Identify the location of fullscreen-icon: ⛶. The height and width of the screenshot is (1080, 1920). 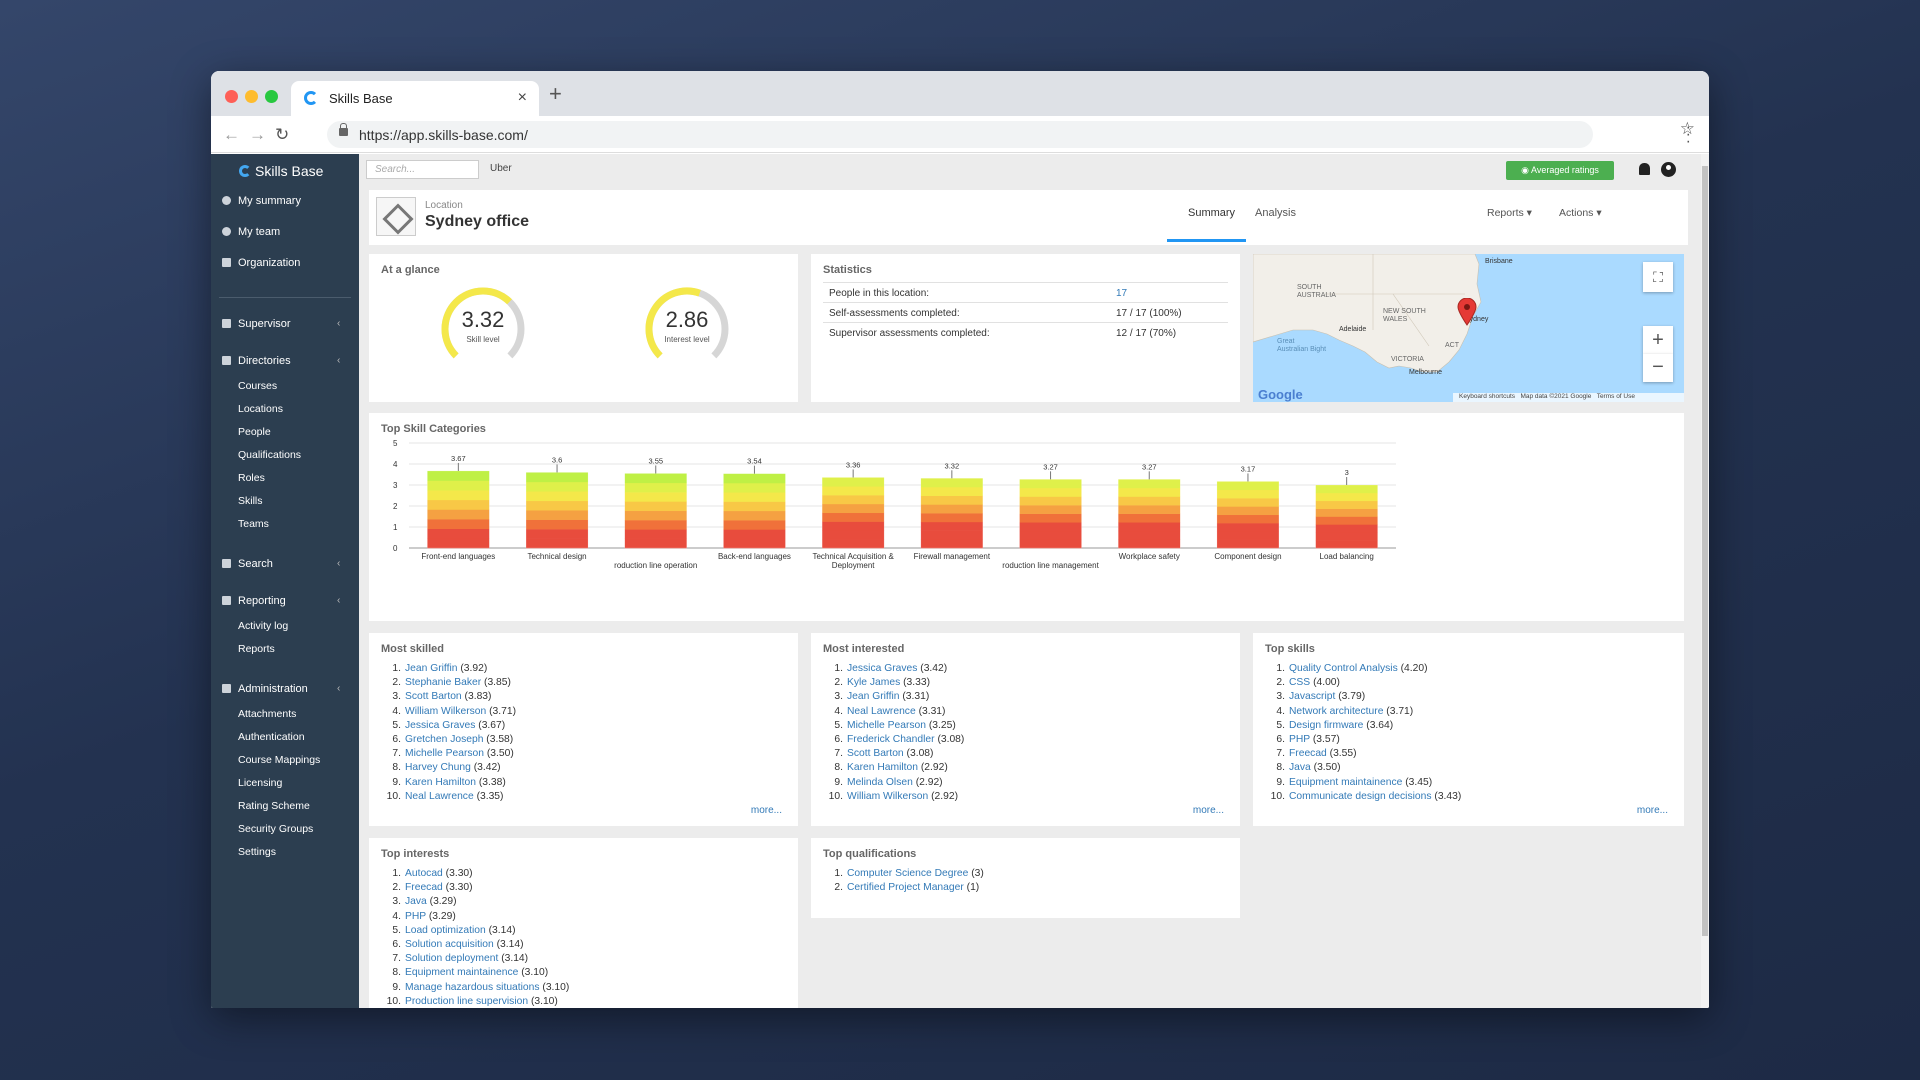
(1658, 277).